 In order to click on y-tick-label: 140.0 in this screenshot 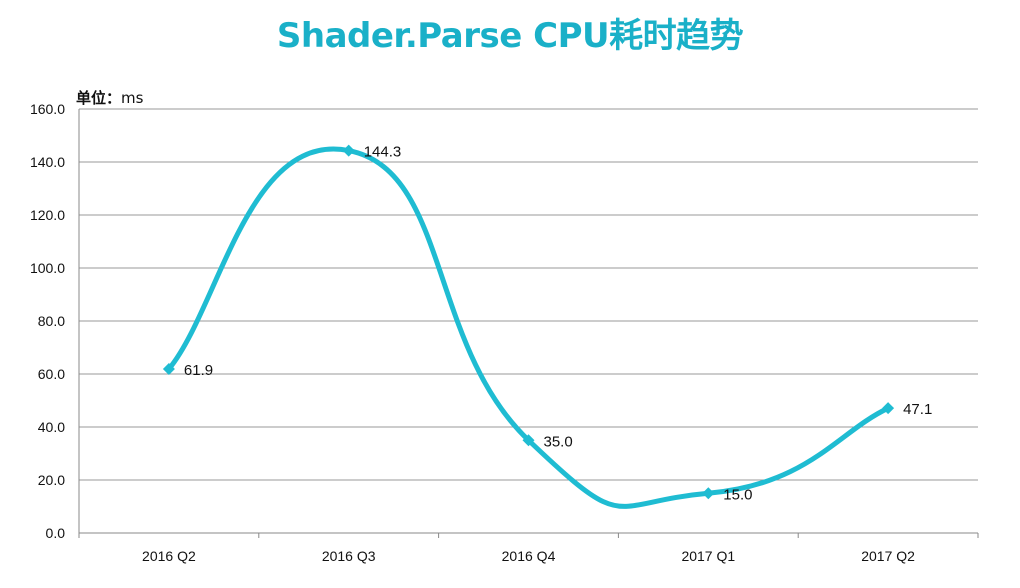, I will do `click(47, 162)`.